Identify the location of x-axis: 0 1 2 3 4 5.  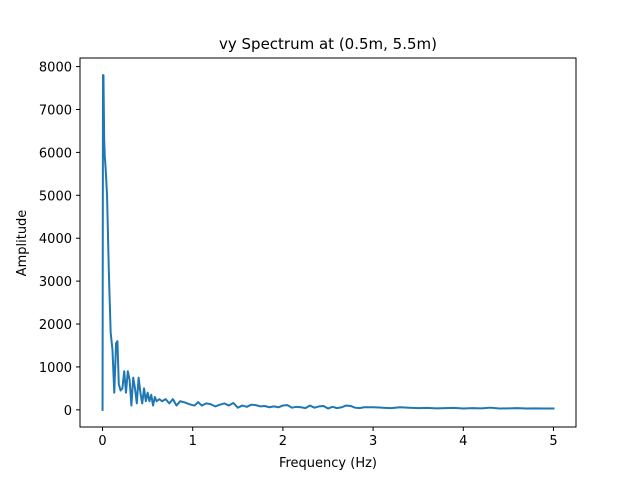
(328, 438).